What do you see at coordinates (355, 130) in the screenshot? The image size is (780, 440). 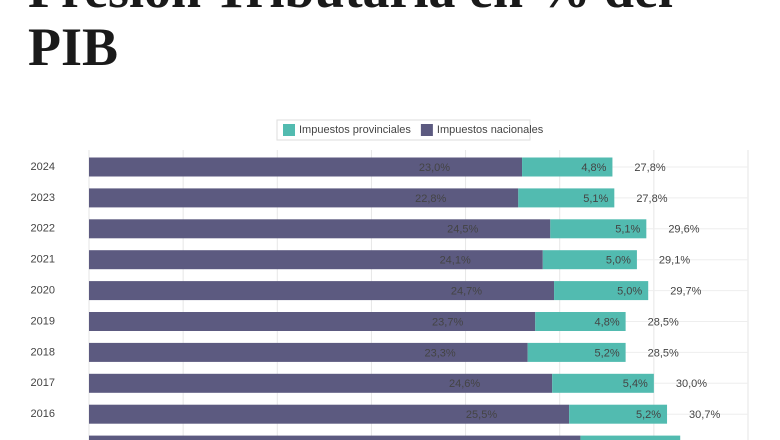 I see `legend-label: Impuestos provinciales` at bounding box center [355, 130].